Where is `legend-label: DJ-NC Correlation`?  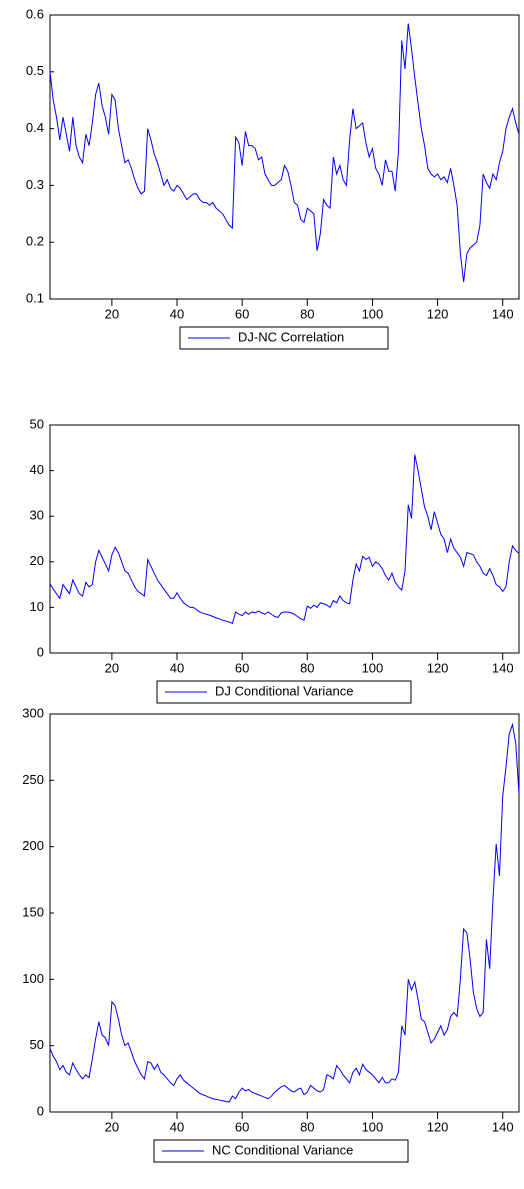
legend-label: DJ-NC Correlation is located at coordinates (291, 336).